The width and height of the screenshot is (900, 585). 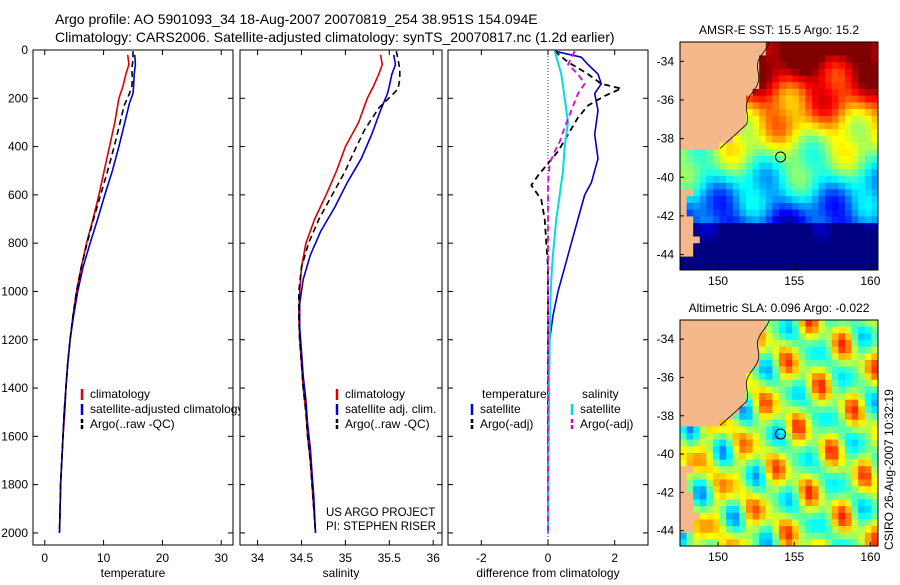 What do you see at coordinates (14, 291) in the screenshot?
I see `y-tick-label: 1000` at bounding box center [14, 291].